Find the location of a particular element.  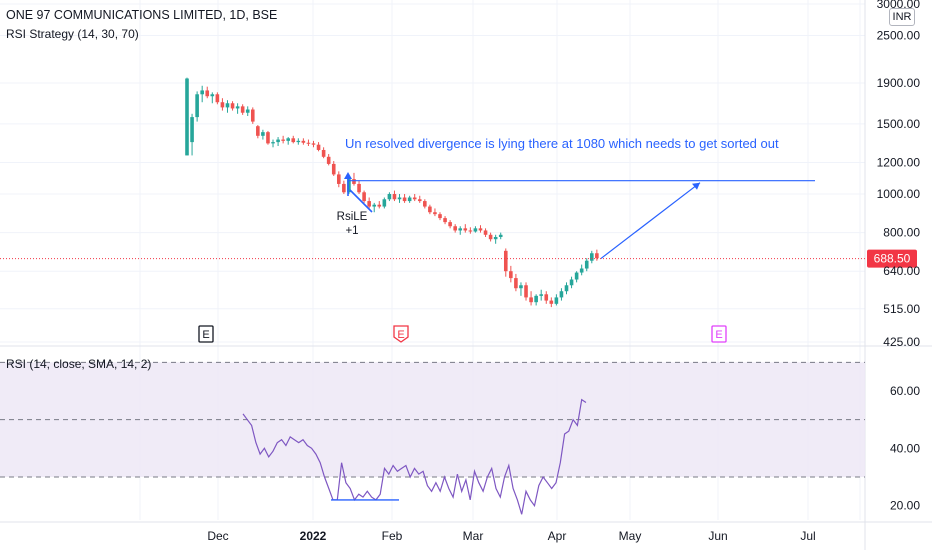

last-price-tag is located at coordinates (892, 258).